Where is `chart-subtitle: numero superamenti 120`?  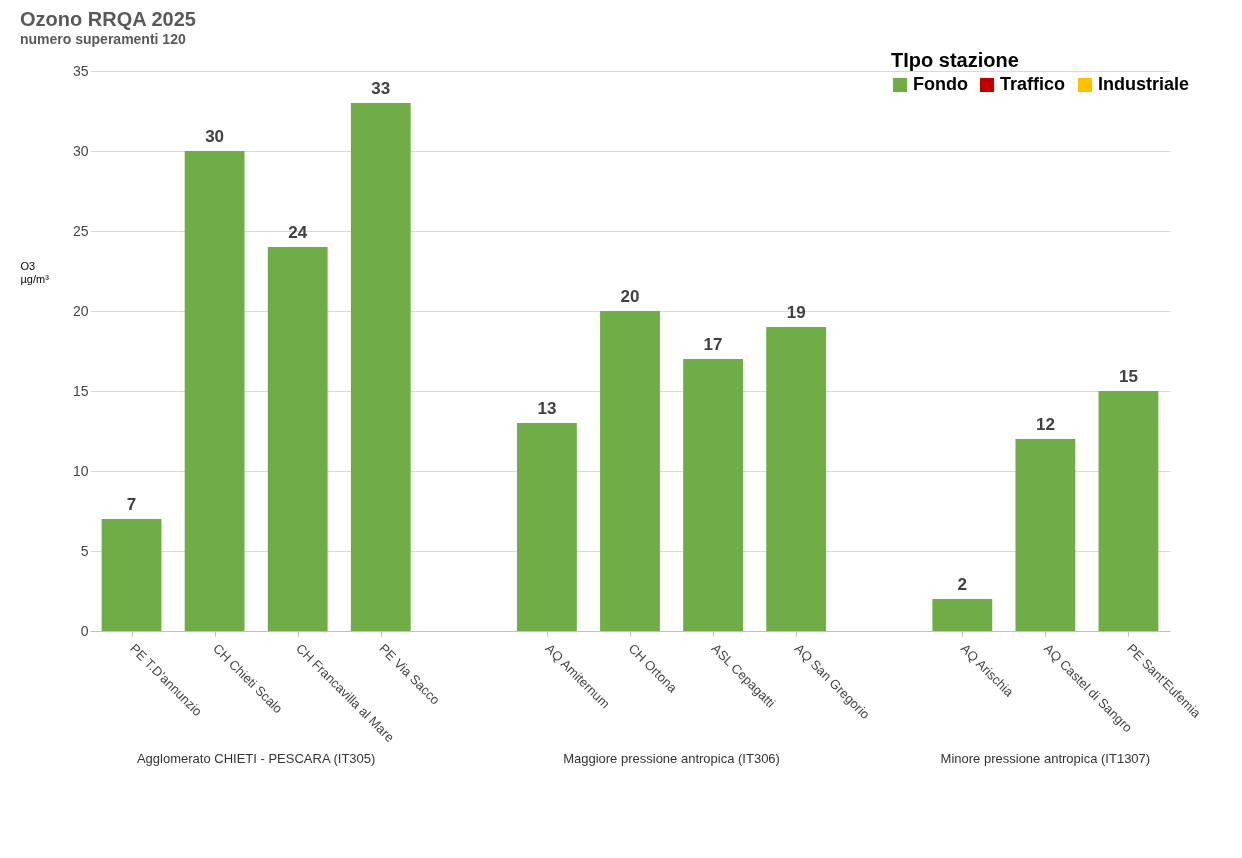
chart-subtitle: numero superamenti 120 is located at coordinates (103, 39).